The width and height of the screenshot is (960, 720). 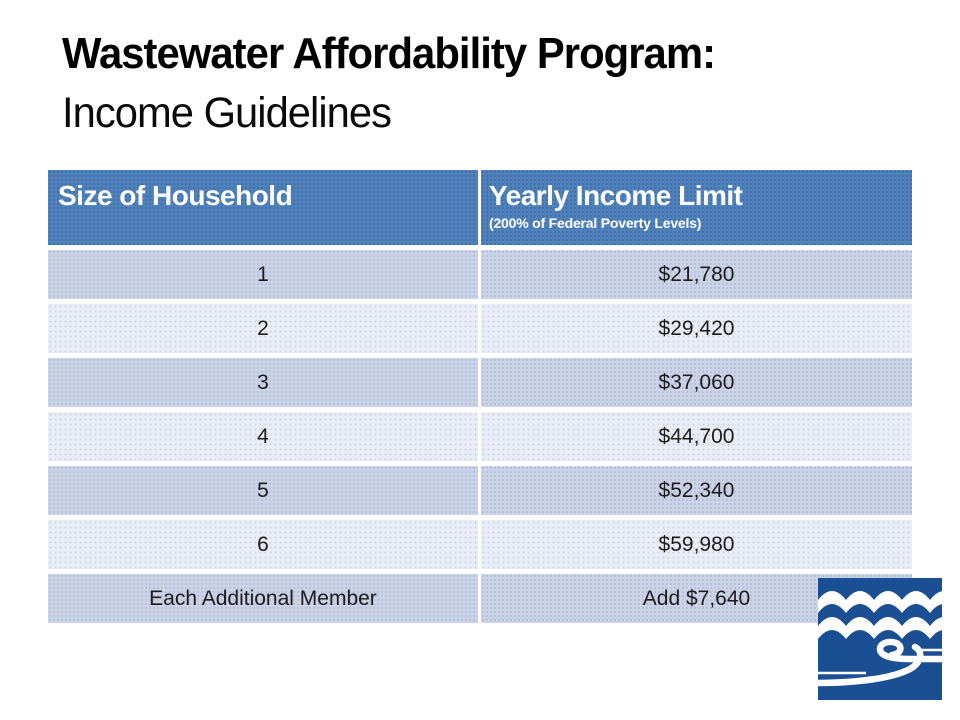 What do you see at coordinates (595, 223) in the screenshot?
I see `header-sublabel: (200% of Federal Poverty Levels)` at bounding box center [595, 223].